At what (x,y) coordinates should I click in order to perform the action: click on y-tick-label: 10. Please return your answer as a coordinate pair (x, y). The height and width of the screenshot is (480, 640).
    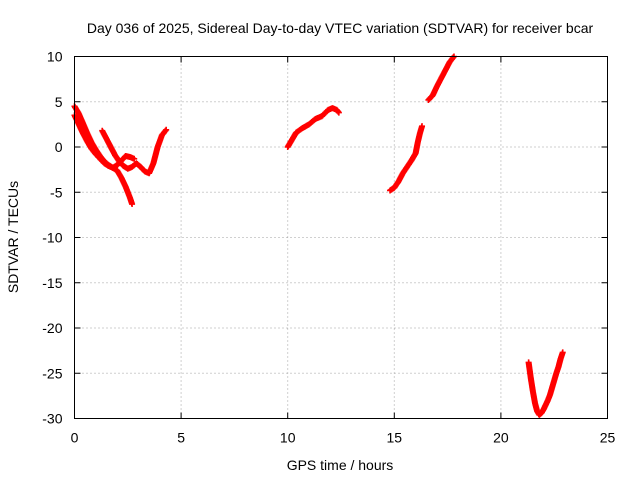
    Looking at the image, I should click on (55, 57).